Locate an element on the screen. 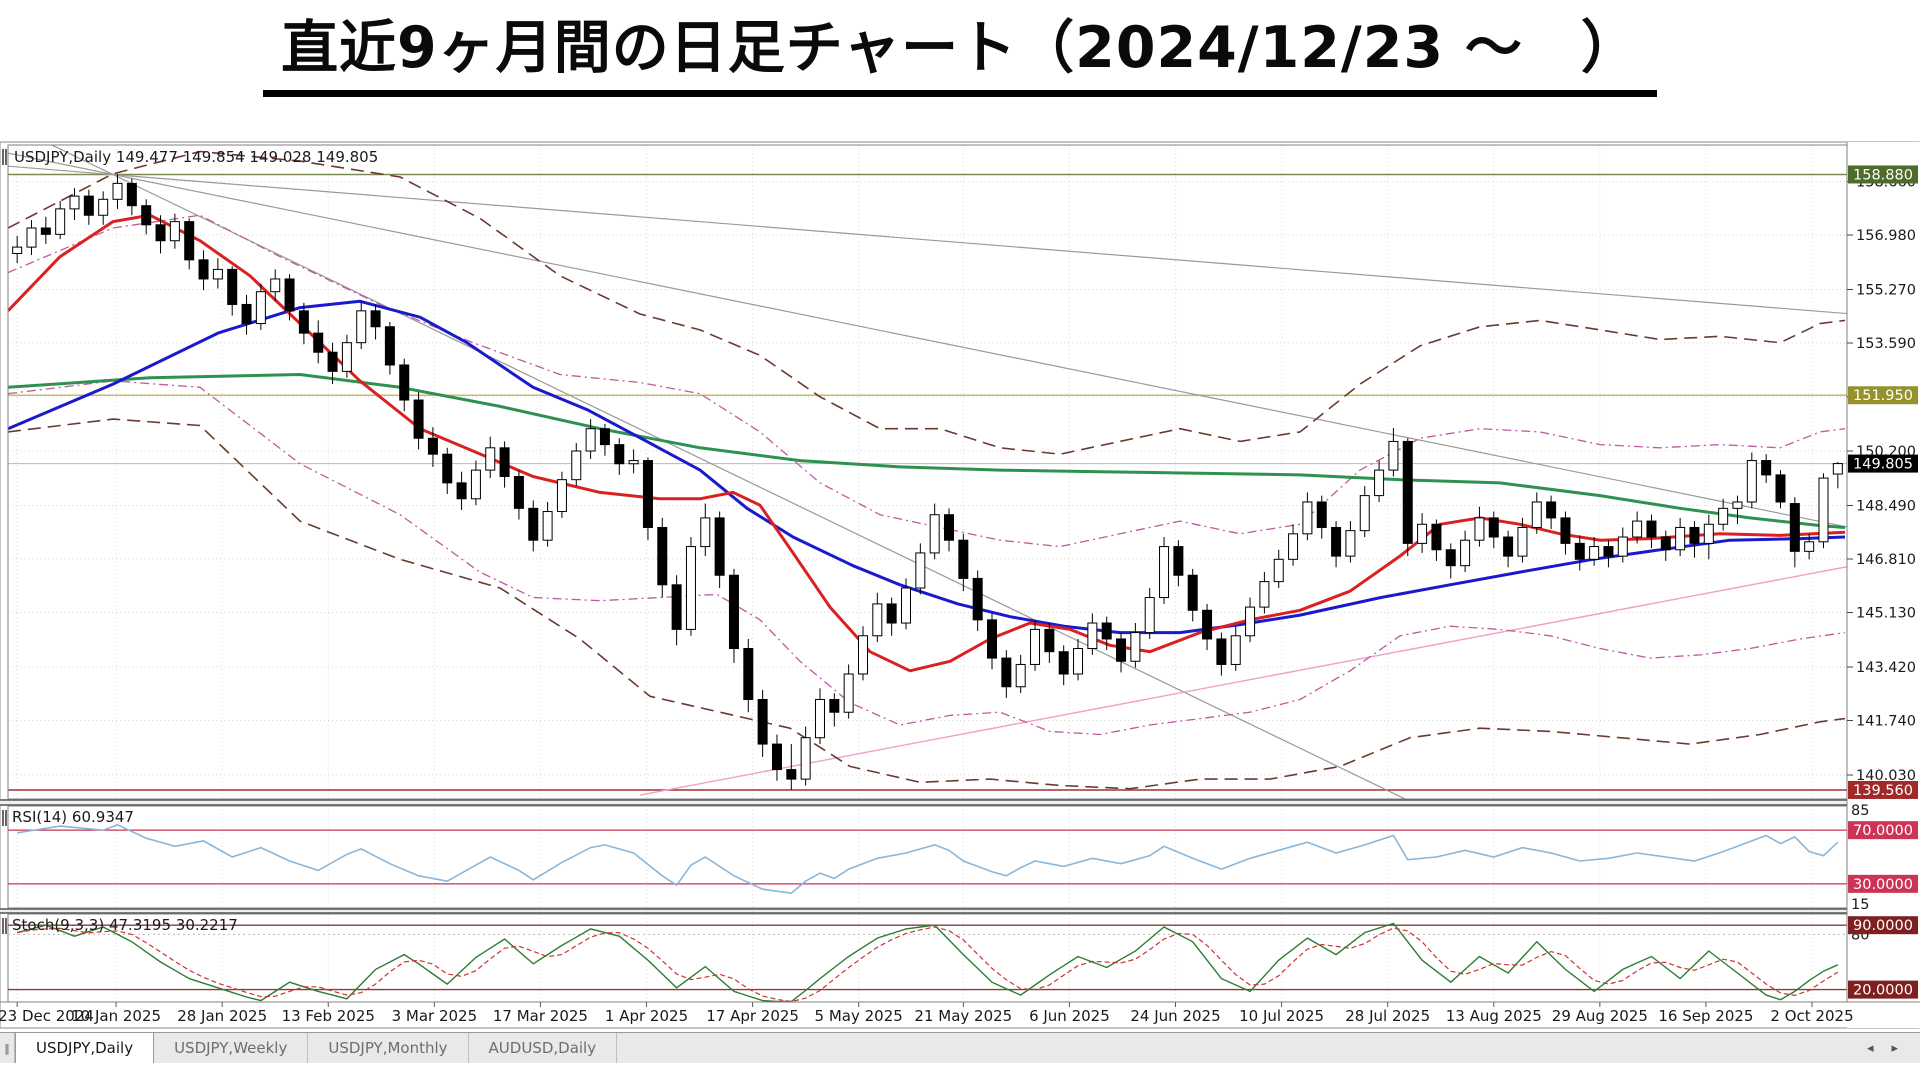 Image resolution: width=1920 pixels, height=1080 pixels. date-tick-label: 13 Aug 2025 is located at coordinates (1494, 1016).